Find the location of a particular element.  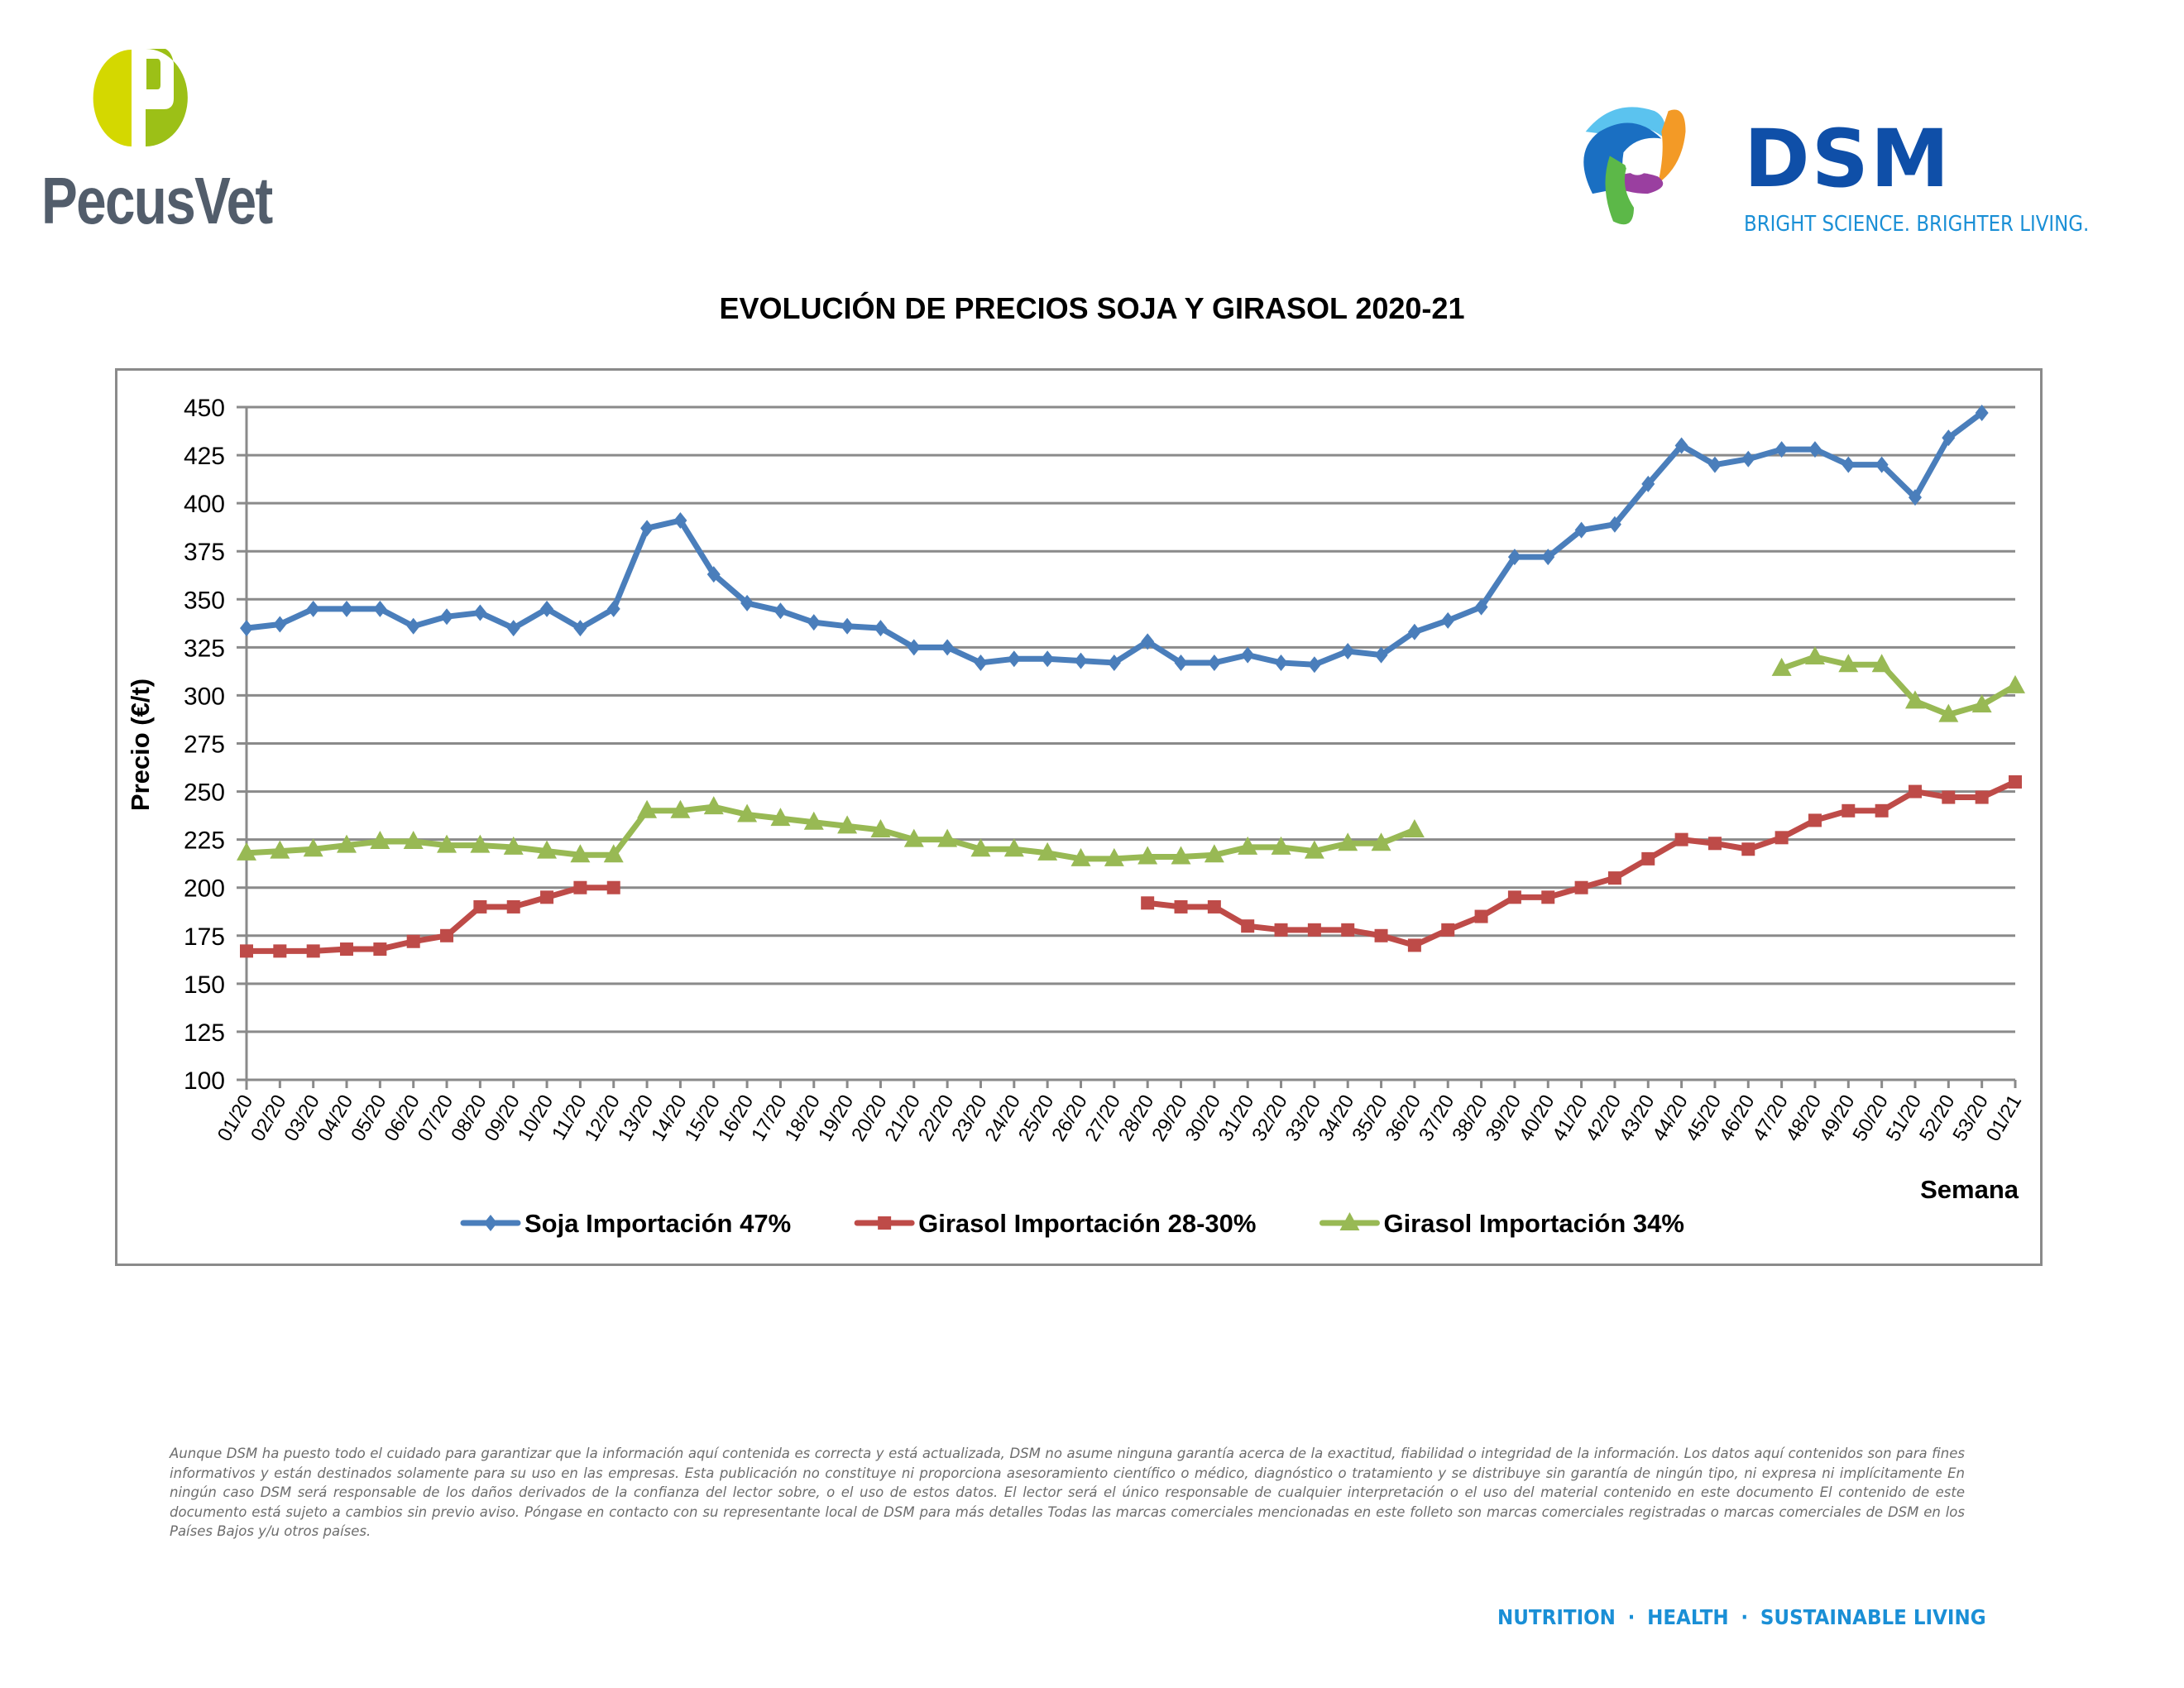

y-tick-label: 350 is located at coordinates (204, 600).